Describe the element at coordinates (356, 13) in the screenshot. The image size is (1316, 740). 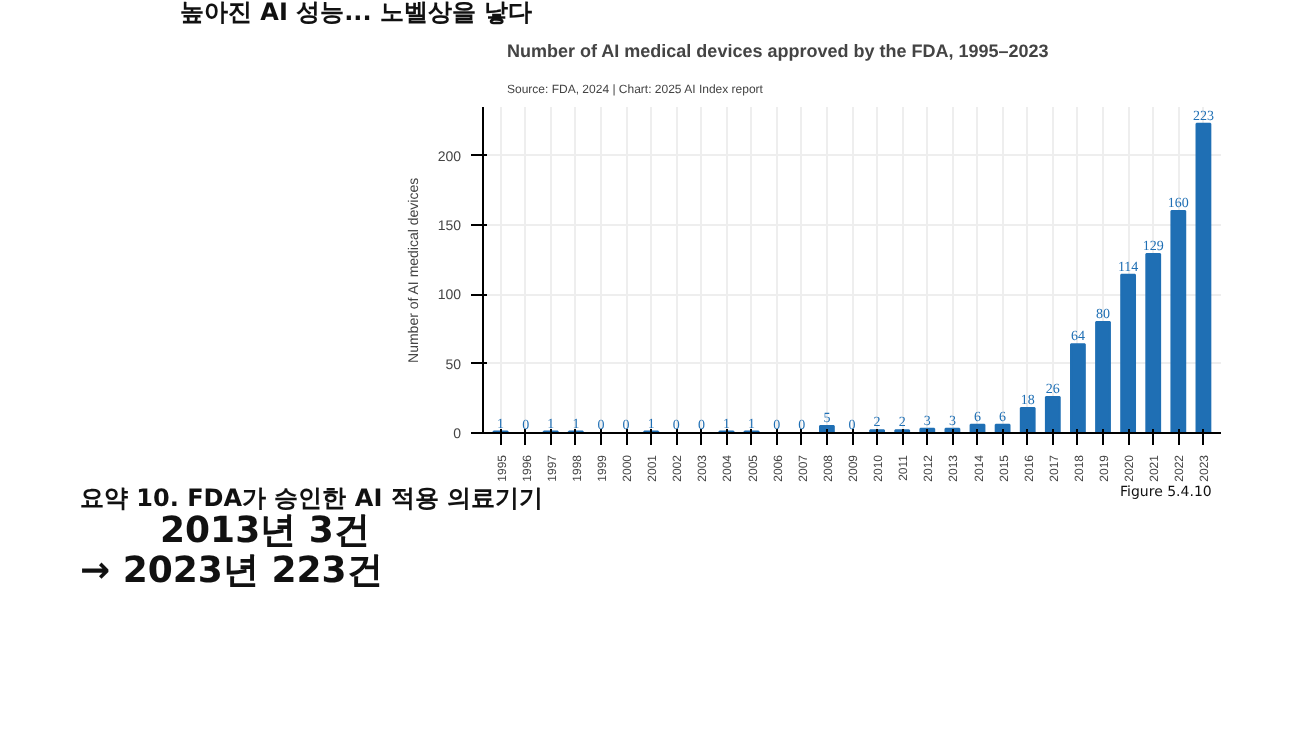
I see `text: 높아진 AI 성능... 노벨상을 낳다` at that location.